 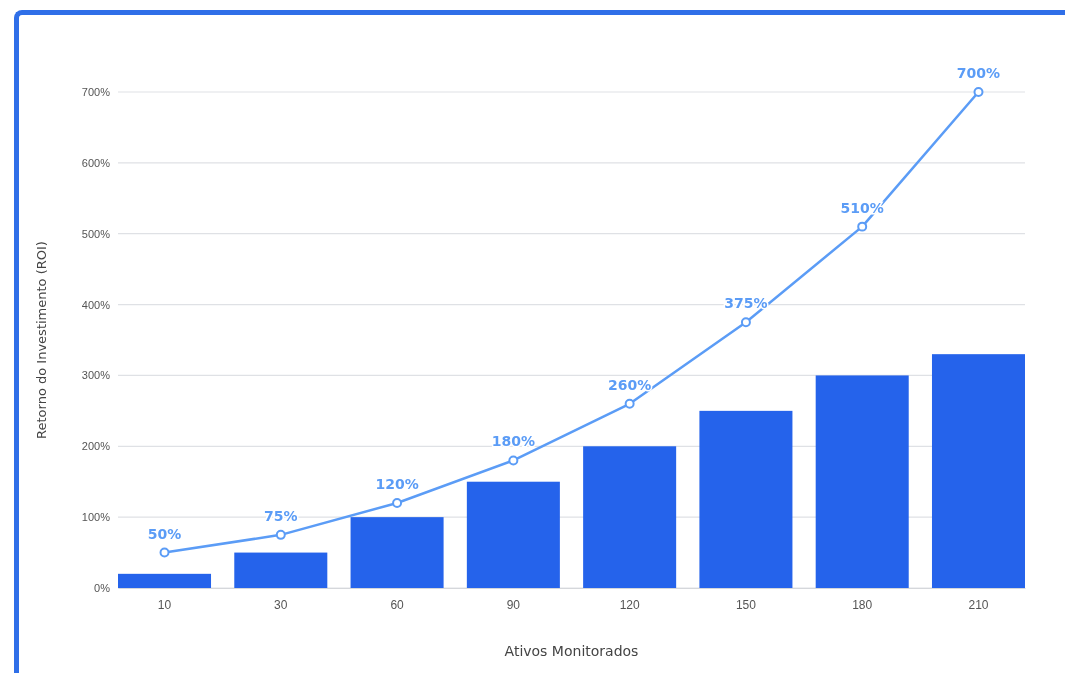 What do you see at coordinates (96, 375) in the screenshot?
I see `y-tick-label: 300%` at bounding box center [96, 375].